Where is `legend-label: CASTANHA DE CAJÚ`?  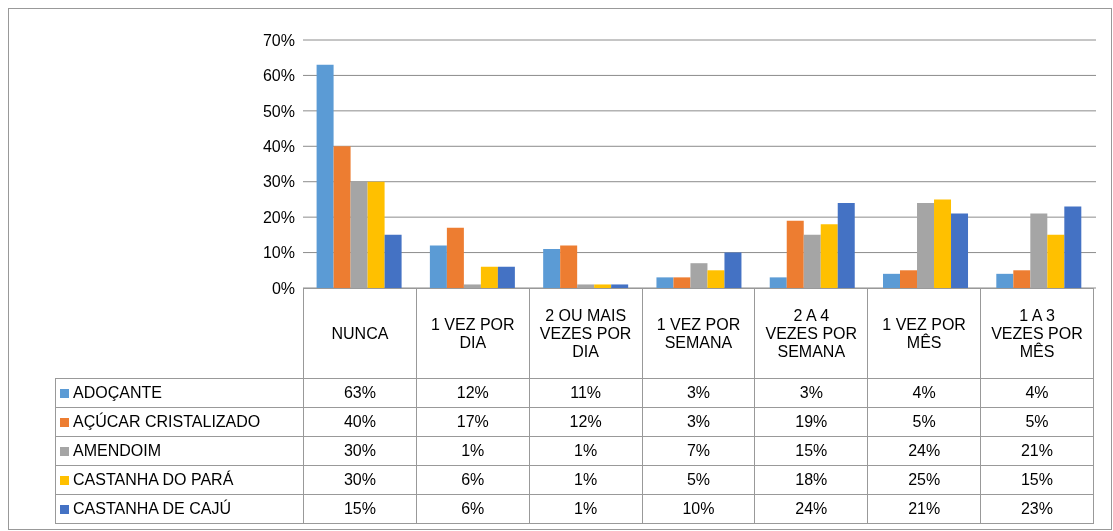
legend-label: CASTANHA DE CAJÚ is located at coordinates (179, 509).